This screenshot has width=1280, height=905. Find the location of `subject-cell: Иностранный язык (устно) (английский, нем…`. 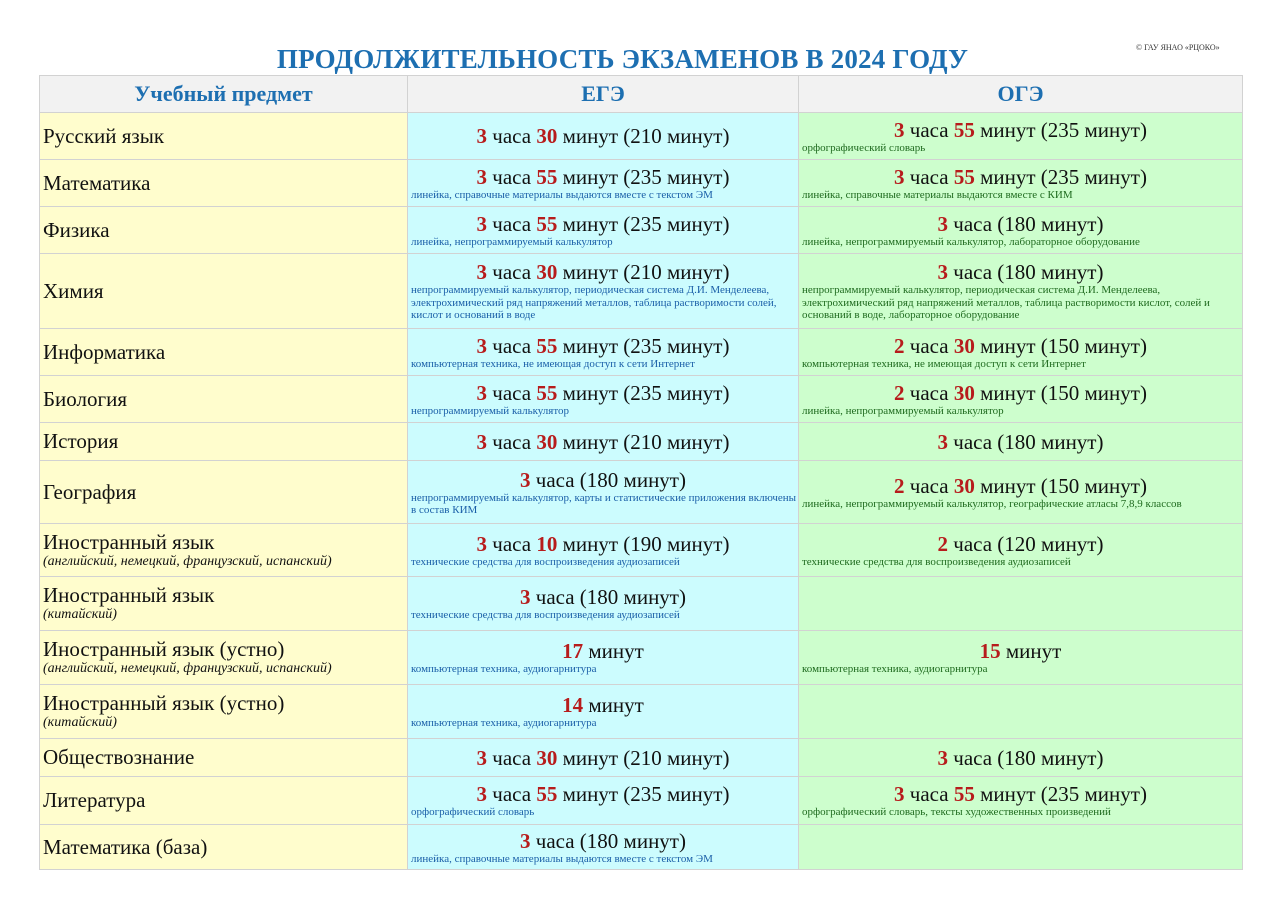

subject-cell: Иностранный язык (устно) (английский, нем… is located at coordinates (223, 657).